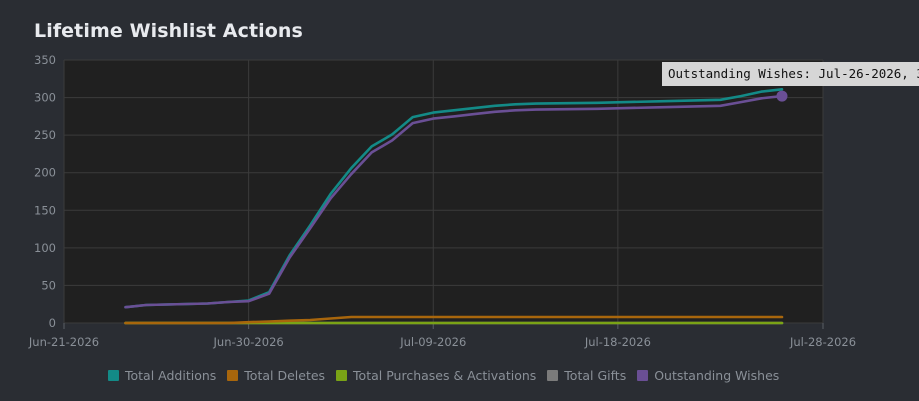 This screenshot has width=919, height=401. I want to click on y-tick-label: 200, so click(45, 173).